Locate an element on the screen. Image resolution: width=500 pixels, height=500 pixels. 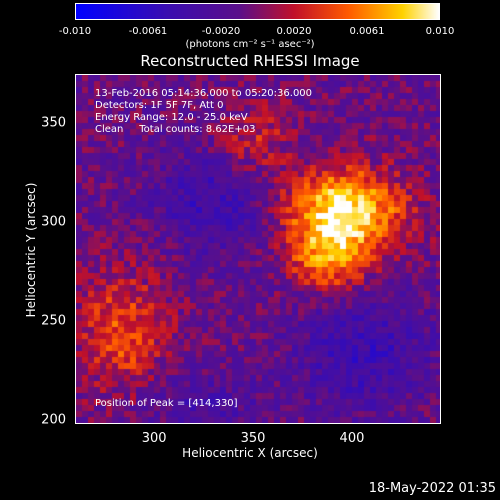
annotation-clean-counts: Clean Total counts: 8.62E+03 is located at coordinates (175, 129).